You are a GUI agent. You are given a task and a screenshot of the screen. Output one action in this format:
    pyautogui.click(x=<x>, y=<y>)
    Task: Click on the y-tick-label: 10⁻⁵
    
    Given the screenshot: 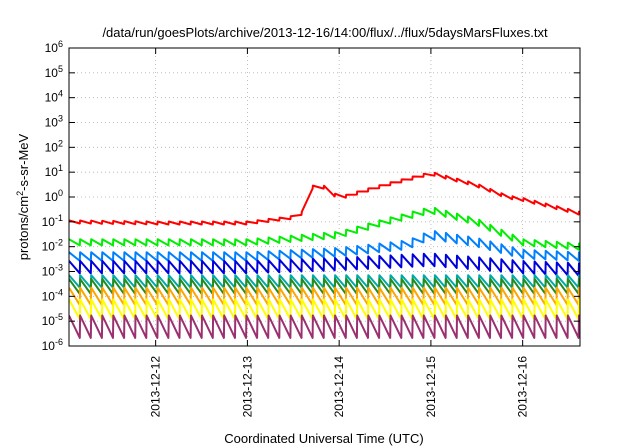 What is the action you would take?
    pyautogui.click(x=52, y=320)
    